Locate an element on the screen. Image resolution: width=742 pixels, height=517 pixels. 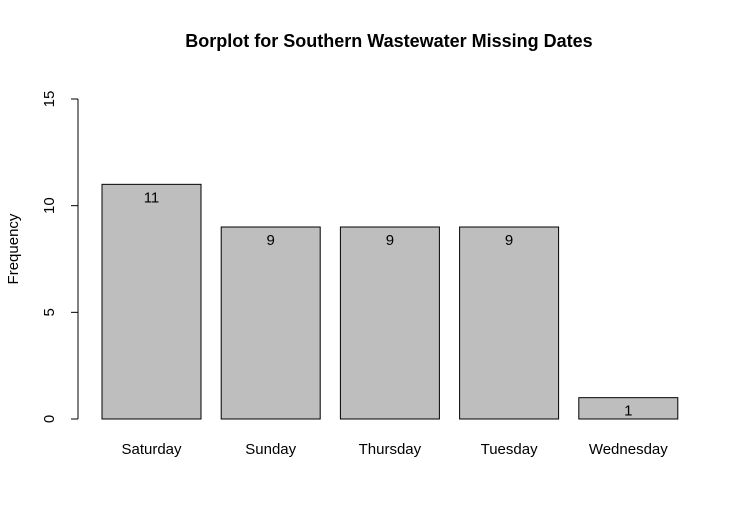
y-axis: 0 5 10 15 is located at coordinates (60, 257).